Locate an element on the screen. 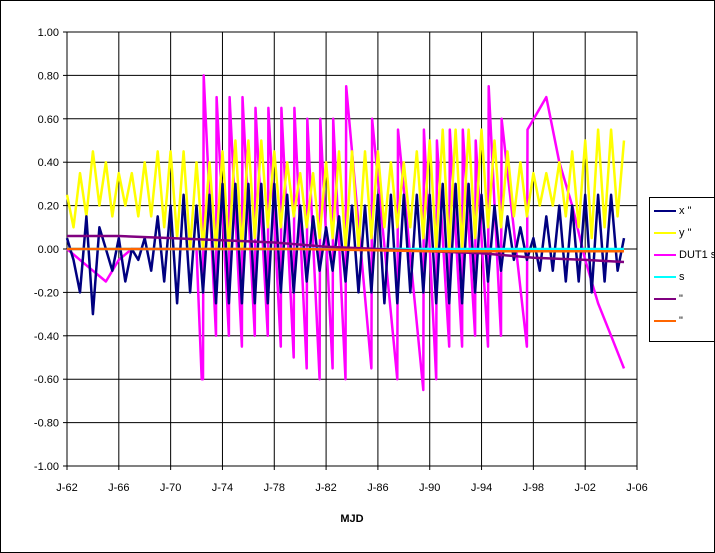 This screenshot has height=553, width=715. legend-label: s is located at coordinates (682, 277).